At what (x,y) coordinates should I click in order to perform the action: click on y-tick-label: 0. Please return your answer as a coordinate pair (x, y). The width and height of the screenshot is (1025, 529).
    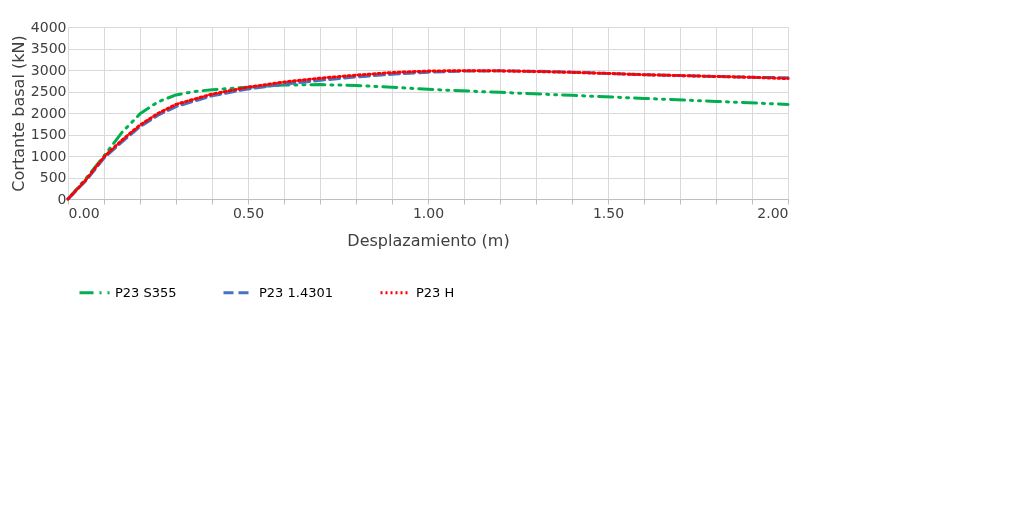
    Looking at the image, I should click on (62, 198).